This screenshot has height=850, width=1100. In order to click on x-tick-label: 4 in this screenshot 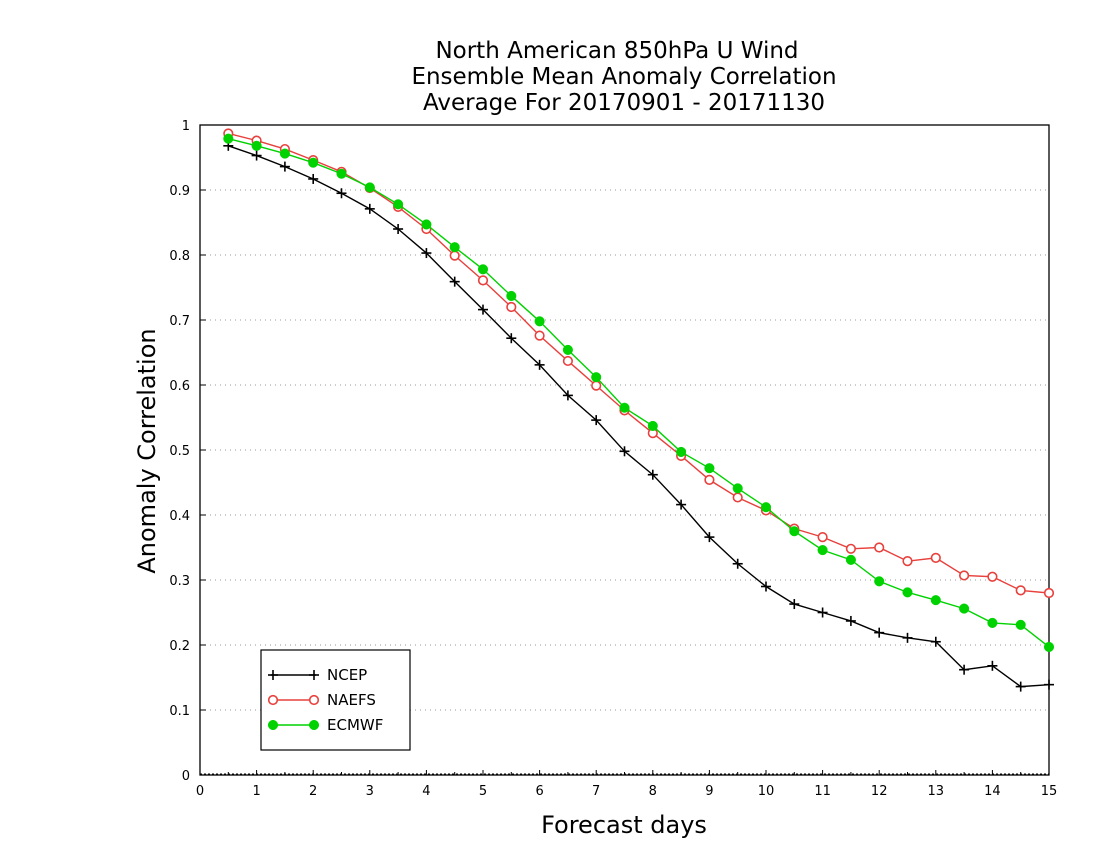, I will do `click(426, 791)`.